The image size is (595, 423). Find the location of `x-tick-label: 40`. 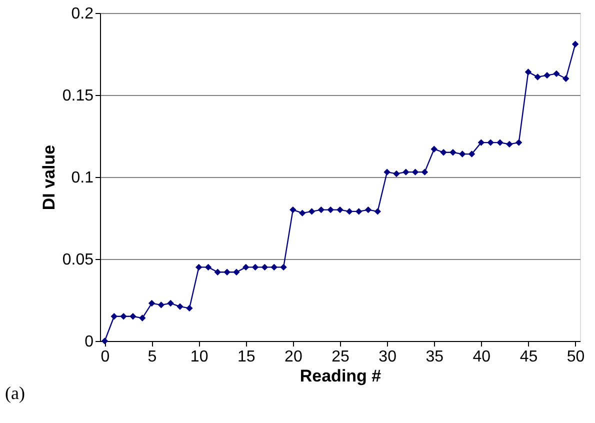

x-tick-label: 40 is located at coordinates (481, 357).